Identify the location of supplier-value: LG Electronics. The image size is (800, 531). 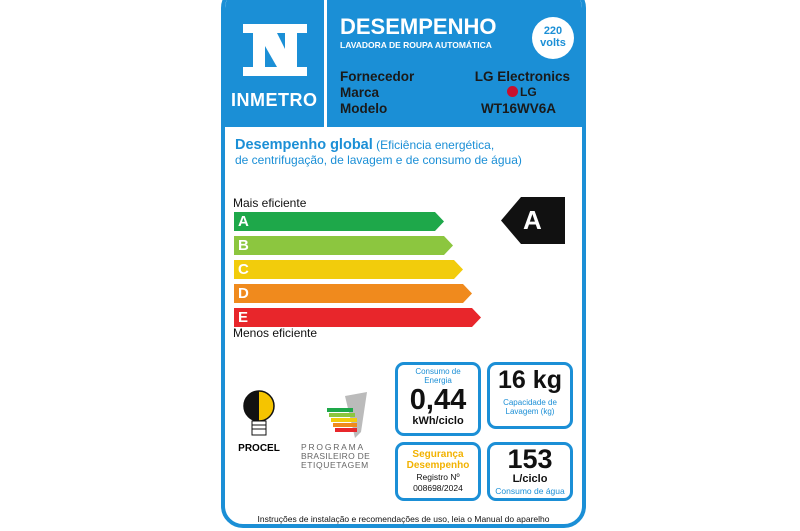
(522, 76).